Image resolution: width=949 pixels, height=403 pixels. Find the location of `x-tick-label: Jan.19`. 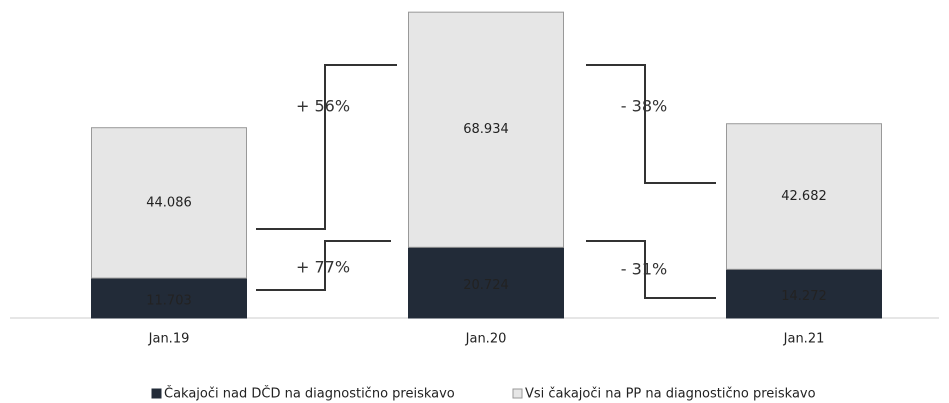

x-tick-label: Jan.19 is located at coordinates (169, 339).